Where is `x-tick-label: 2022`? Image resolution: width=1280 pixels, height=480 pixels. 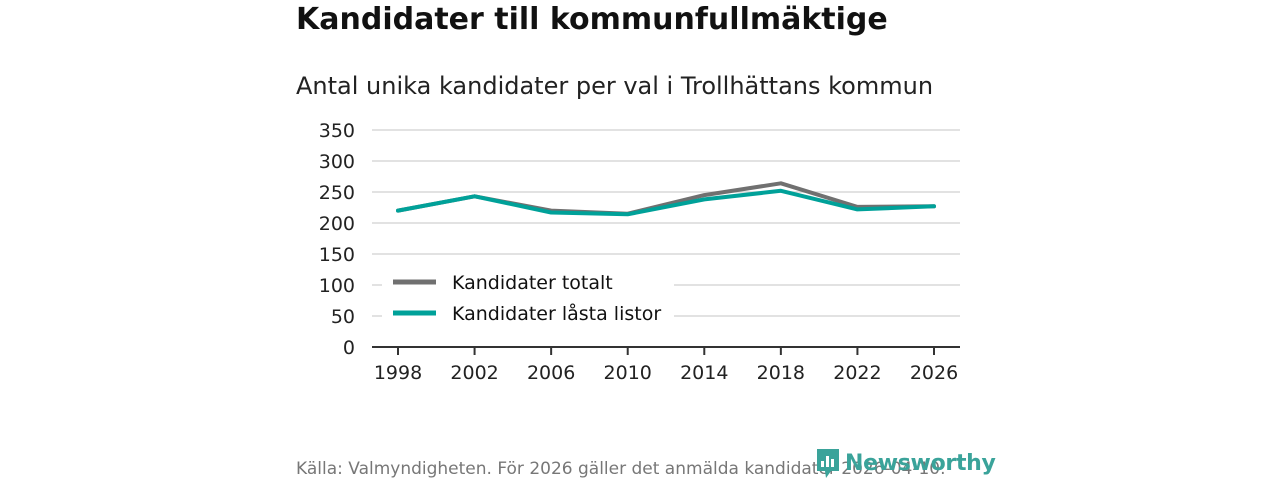
x-tick-label: 2022 is located at coordinates (857, 373).